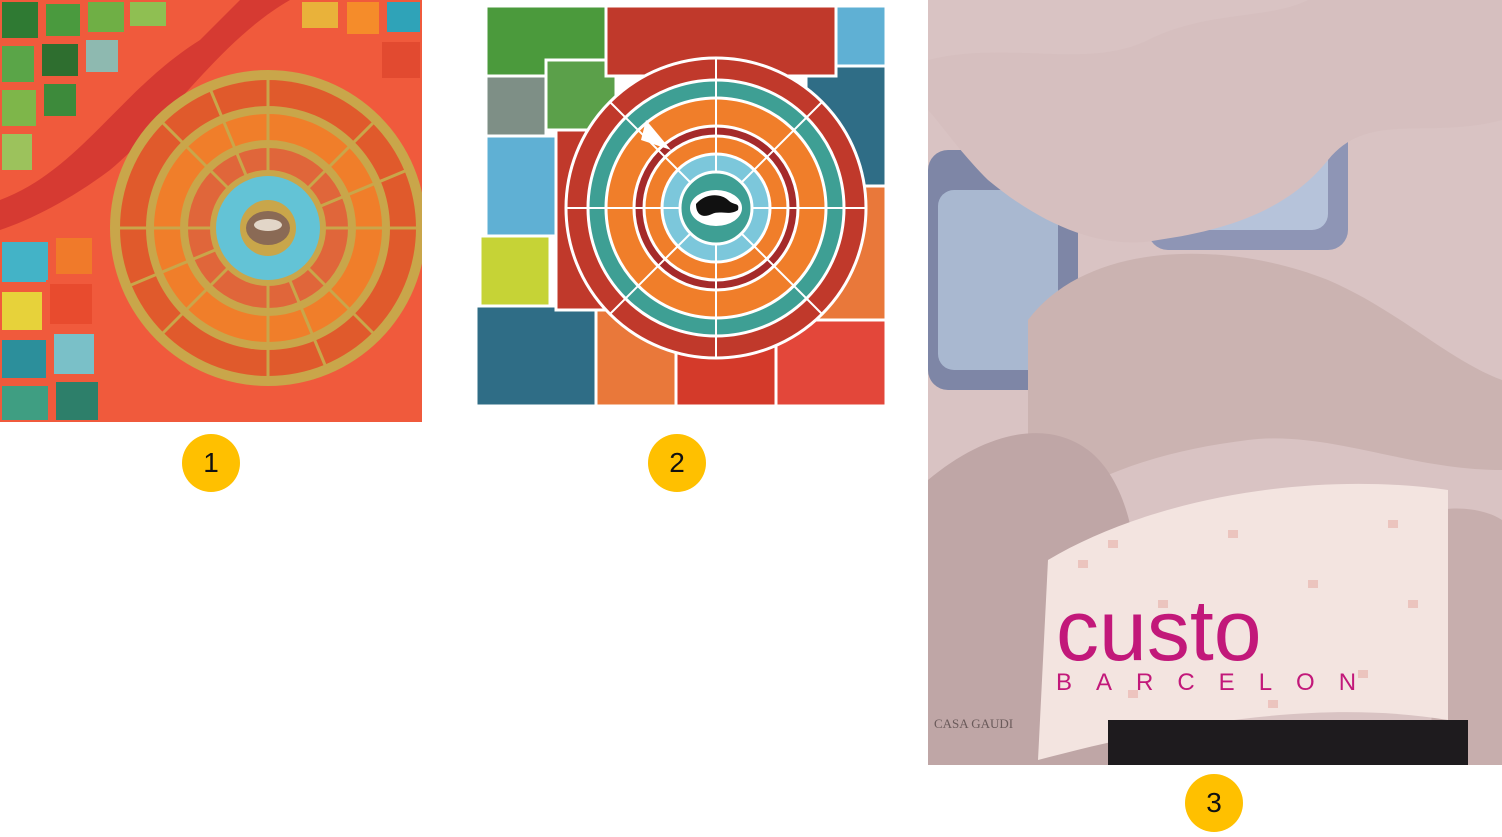 Image resolution: width=1502 pixels, height=837 pixels. Describe the element at coordinates (716, 208) in the screenshot. I see `vector-spiral` at that location.